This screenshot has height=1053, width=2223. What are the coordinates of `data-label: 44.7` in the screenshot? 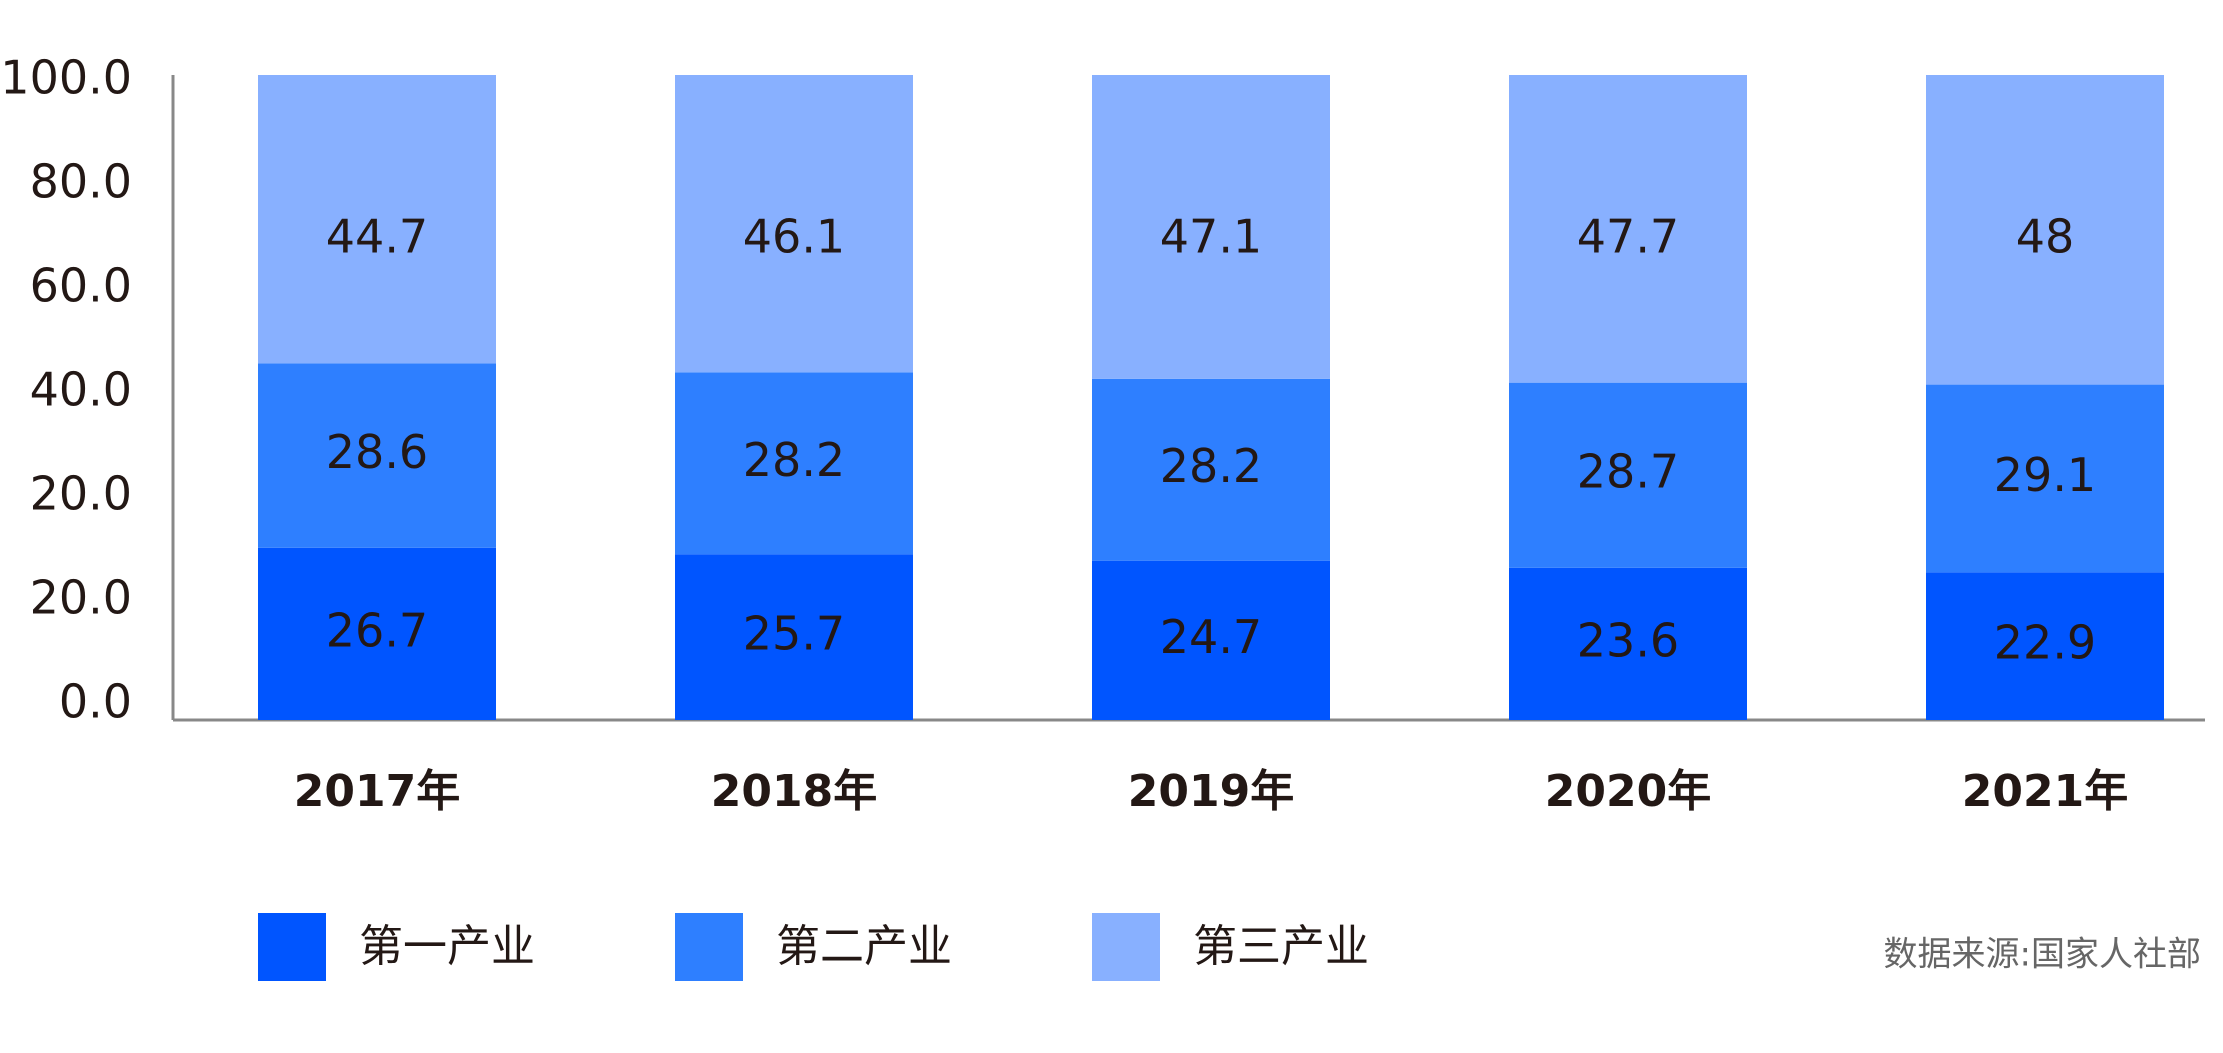 It's located at (377, 237).